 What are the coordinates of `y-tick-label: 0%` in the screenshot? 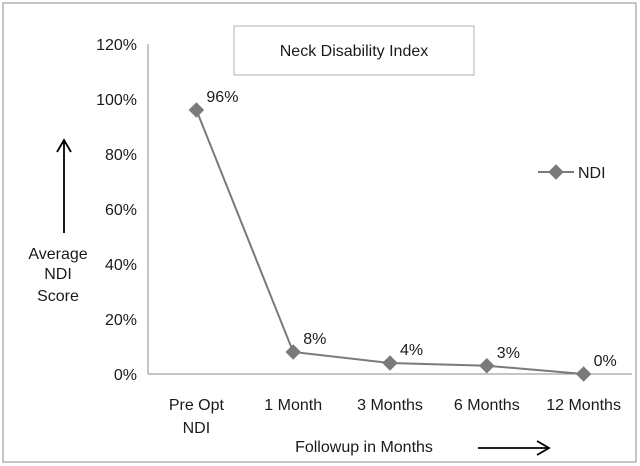 It's located at (125, 375).